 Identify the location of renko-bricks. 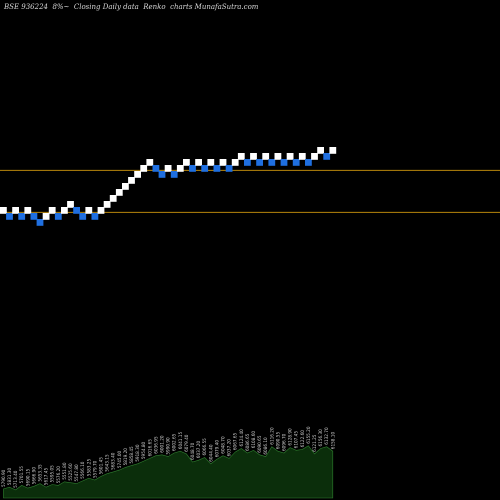
(168, 186).